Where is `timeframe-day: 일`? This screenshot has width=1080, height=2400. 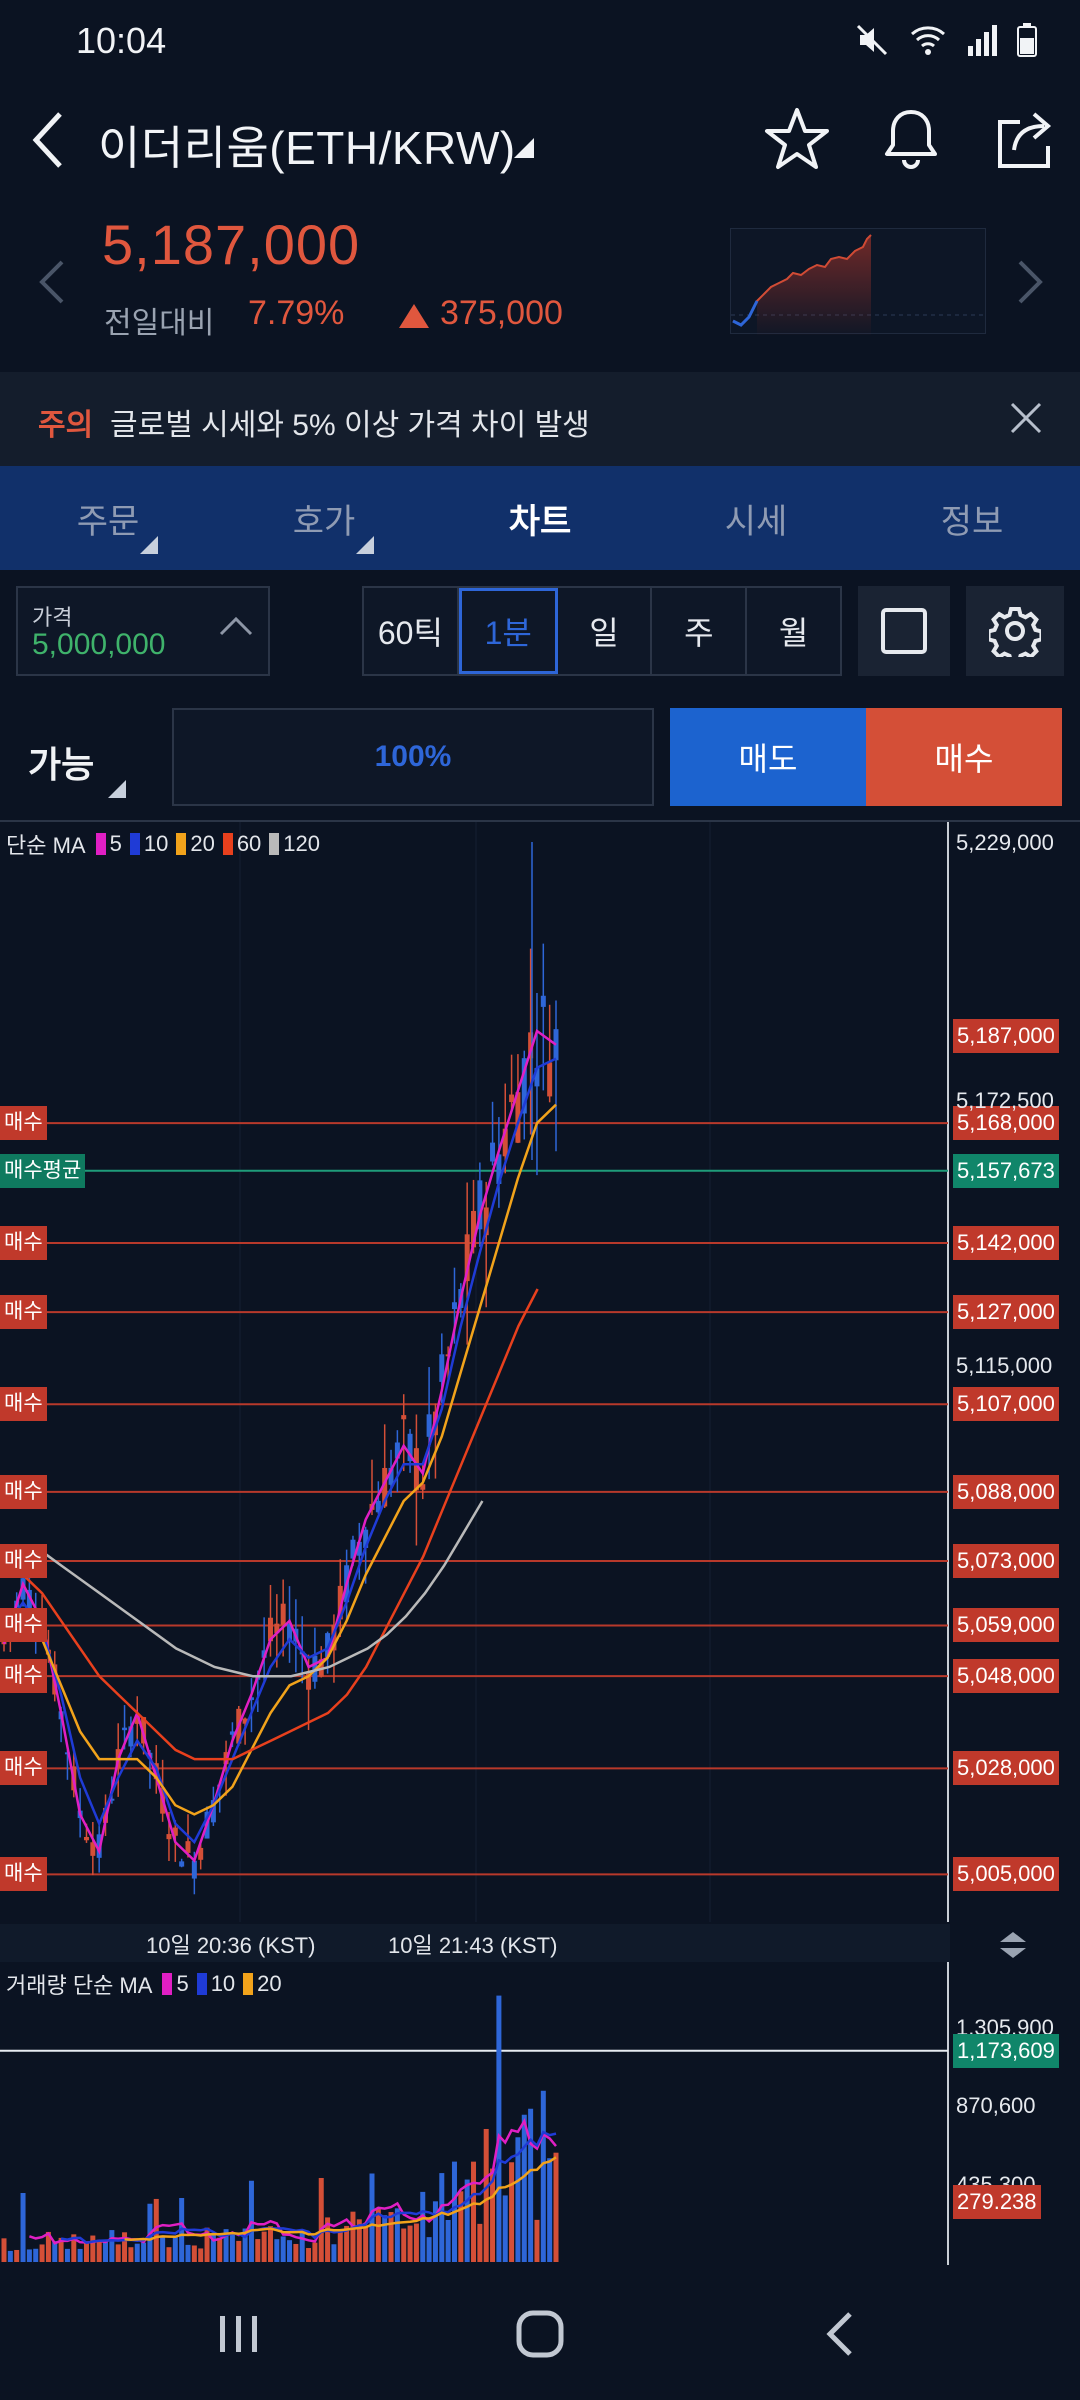 timeframe-day: 일 is located at coordinates (605, 631).